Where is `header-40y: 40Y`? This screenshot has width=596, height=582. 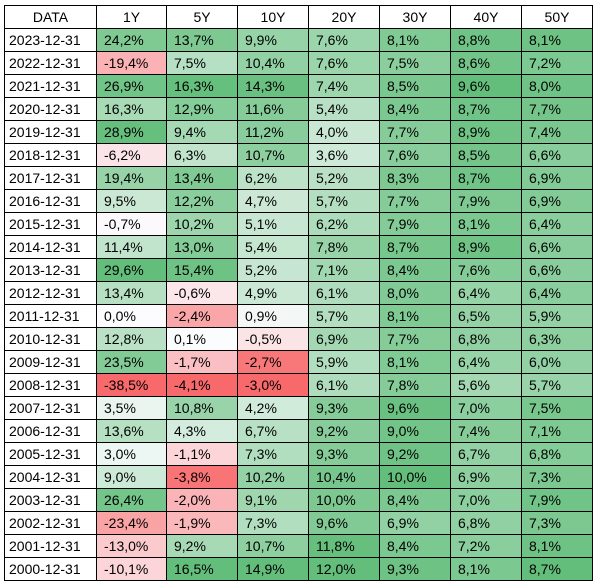
header-40y: 40Y is located at coordinates (486, 17).